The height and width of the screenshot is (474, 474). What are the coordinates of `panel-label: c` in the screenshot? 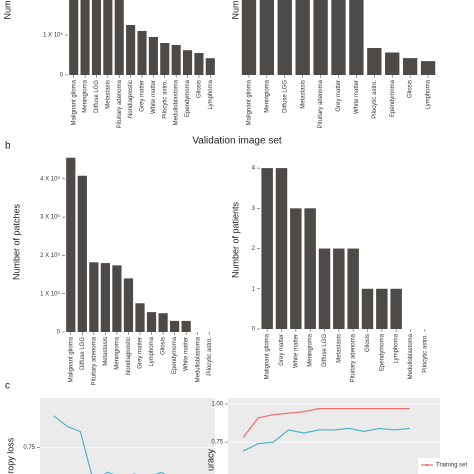 It's located at (7, 386).